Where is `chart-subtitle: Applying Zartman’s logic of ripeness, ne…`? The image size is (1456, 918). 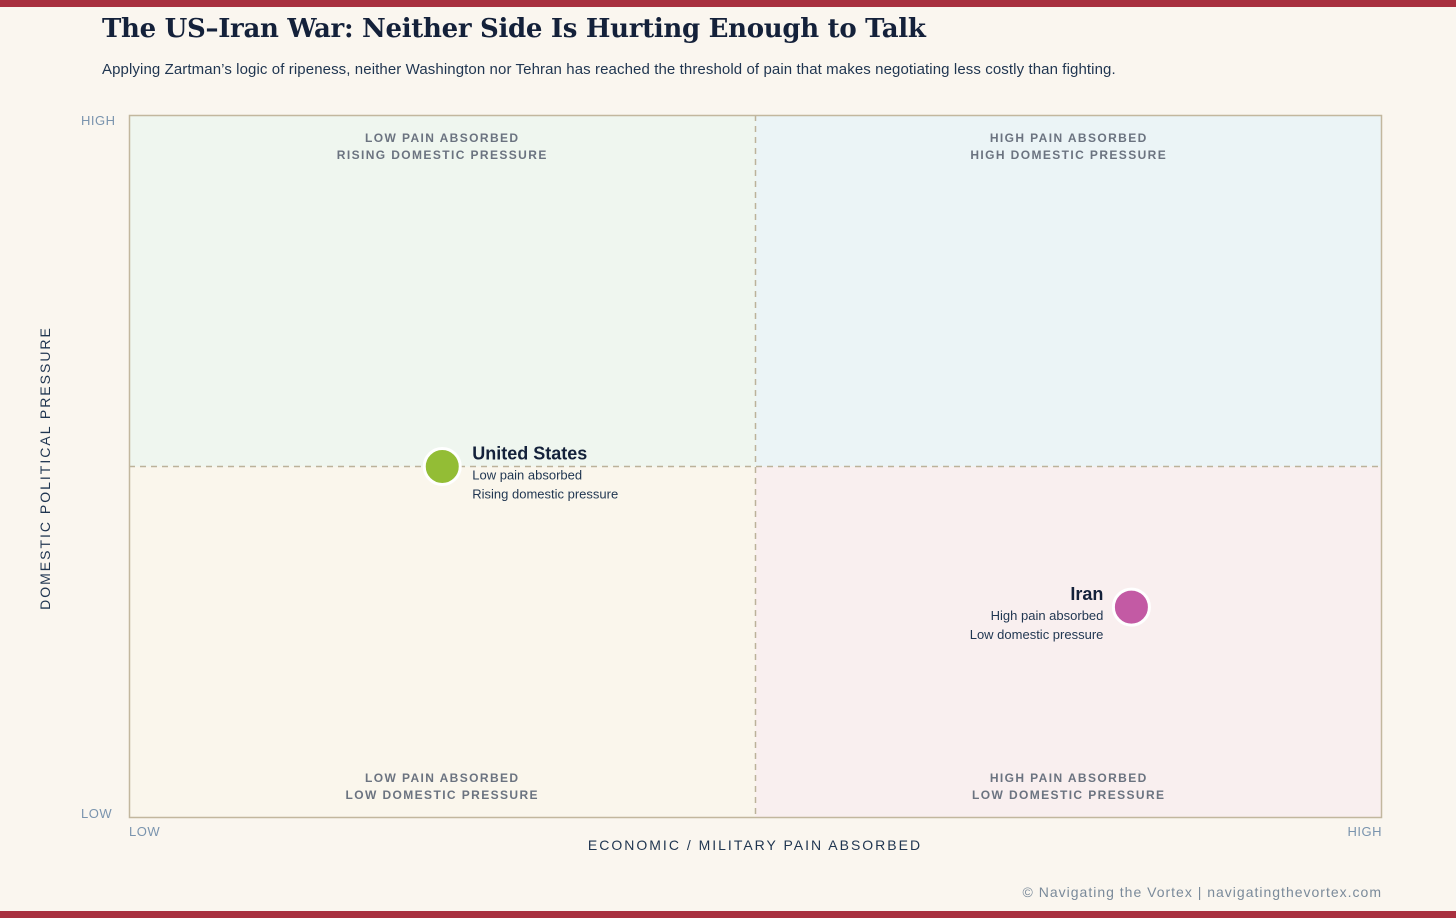 chart-subtitle: Applying Zartman’s logic of ripeness, ne… is located at coordinates (609, 69).